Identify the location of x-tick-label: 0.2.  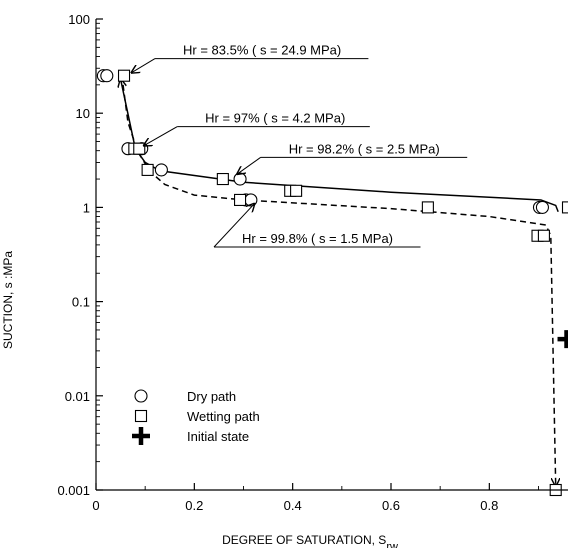
(194, 505).